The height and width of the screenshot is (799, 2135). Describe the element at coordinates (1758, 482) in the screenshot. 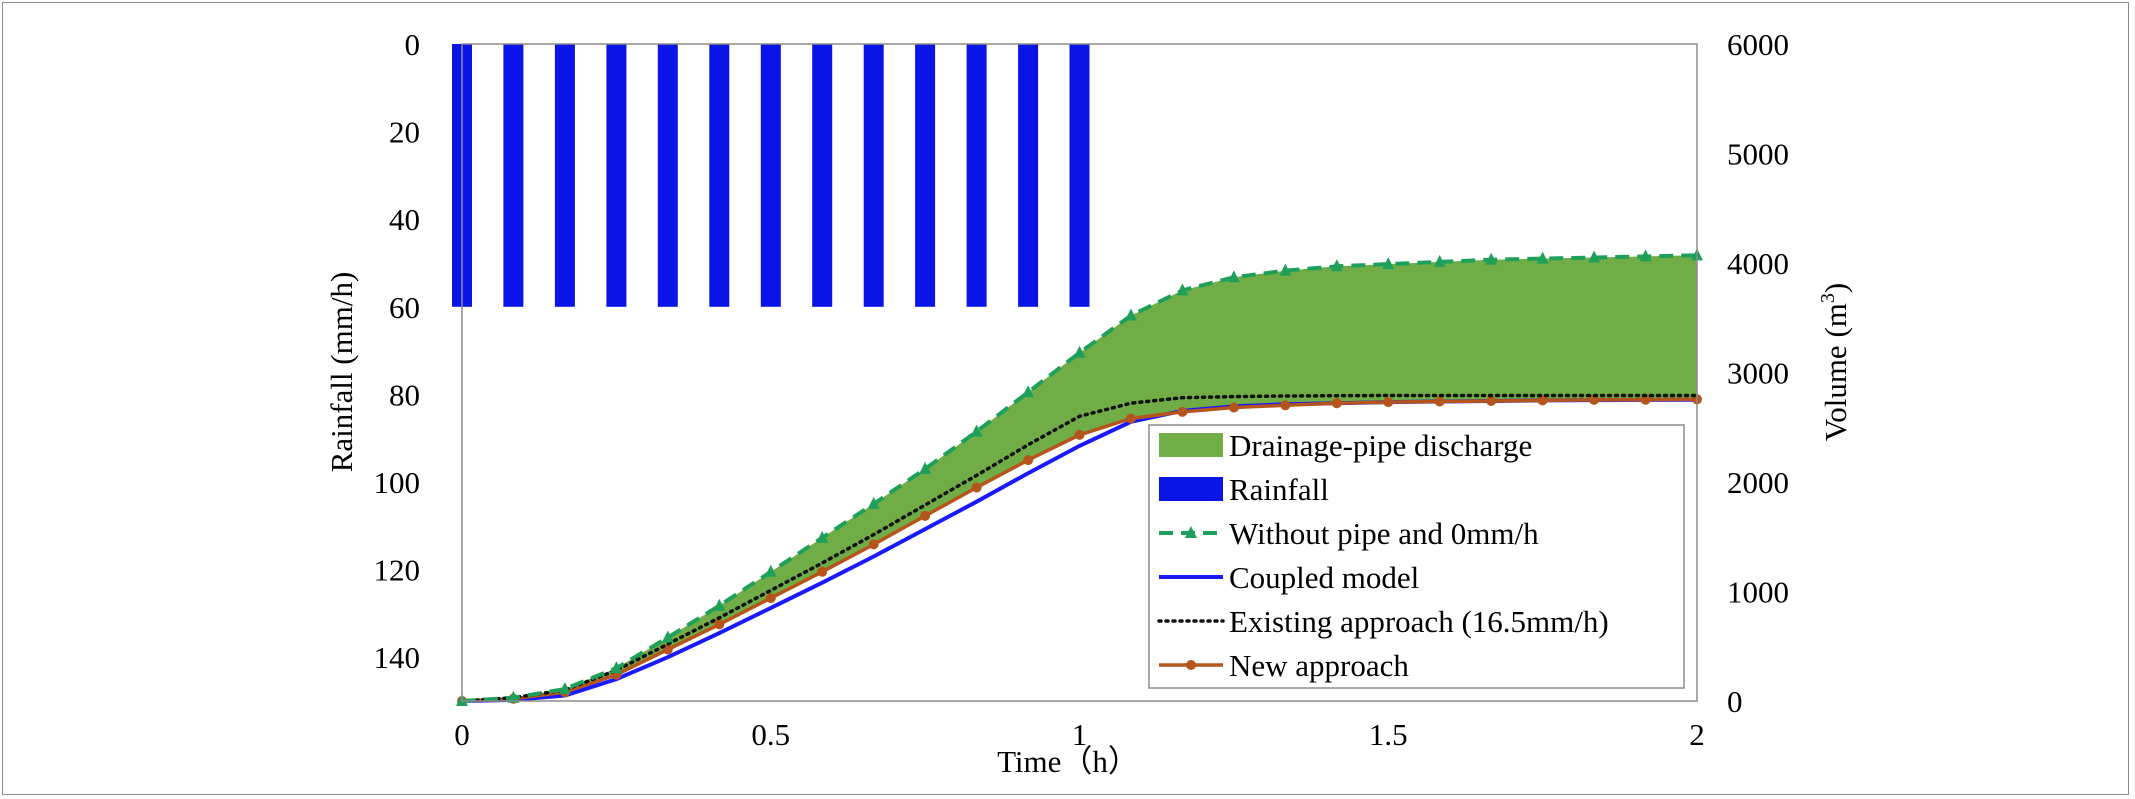

I see `y-right-tick-label: 2000` at that location.